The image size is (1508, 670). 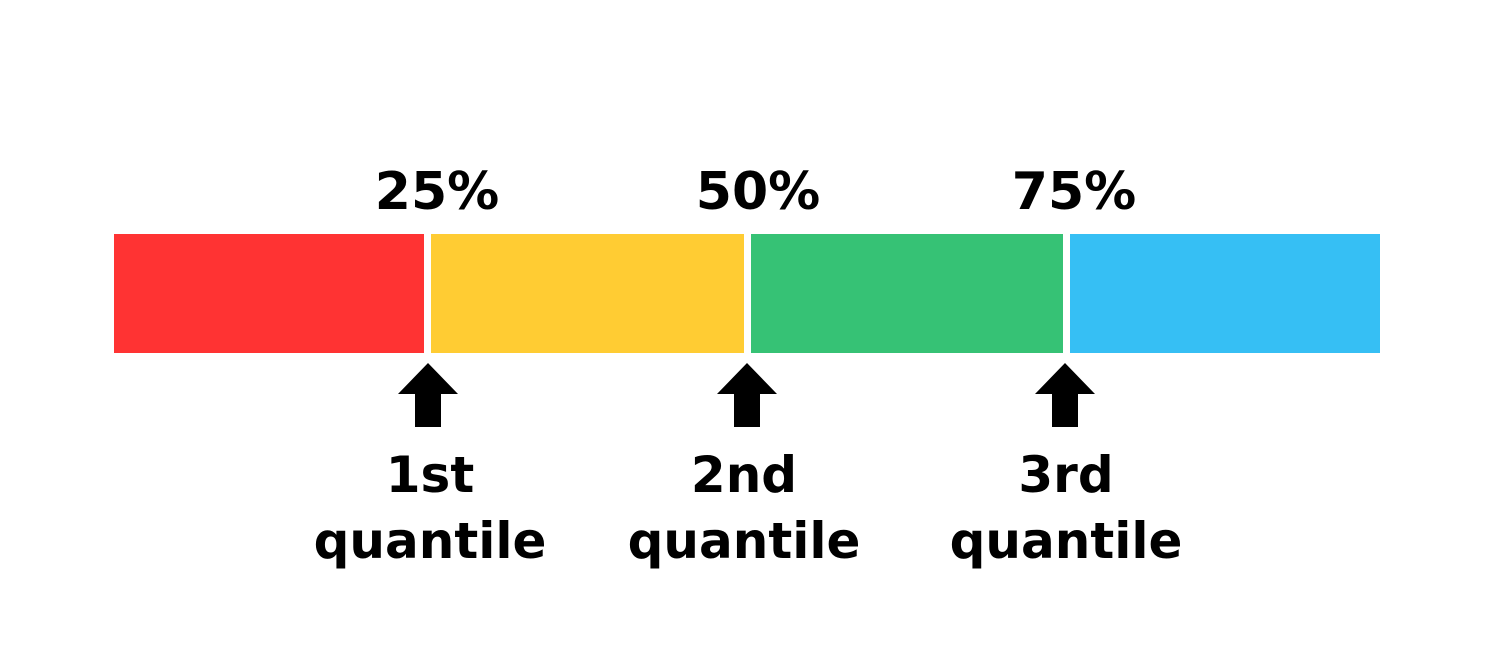 I want to click on segment-red, so click(x=269, y=293).